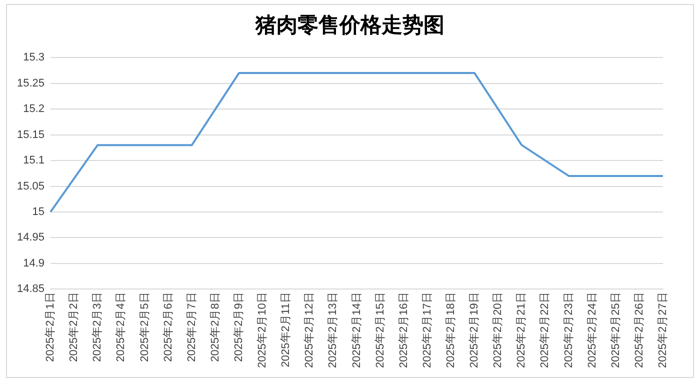  I want to click on x-tick-label: 2025年2月21日, so click(522, 330).